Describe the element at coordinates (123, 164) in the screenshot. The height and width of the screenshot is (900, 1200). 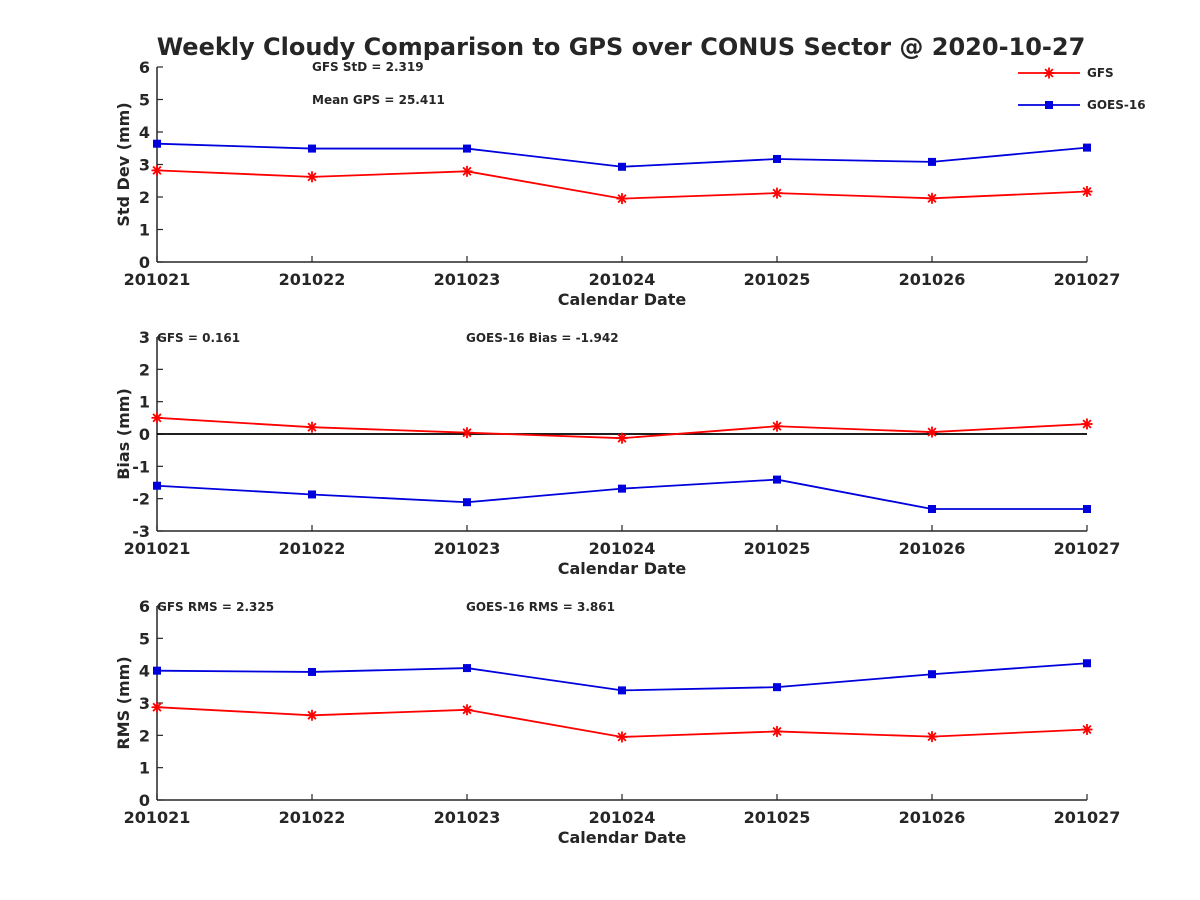
I see `y-axis-label: Std Dev (mm)` at that location.